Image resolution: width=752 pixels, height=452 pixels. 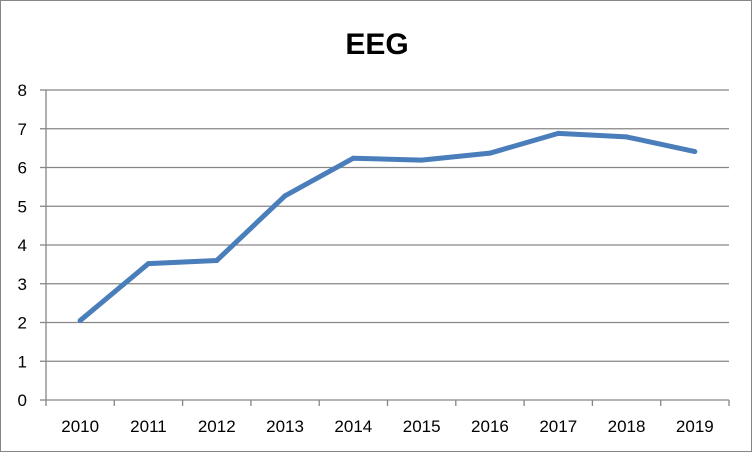 What do you see at coordinates (695, 426) in the screenshot?
I see `x-tick-label: 2019` at bounding box center [695, 426].